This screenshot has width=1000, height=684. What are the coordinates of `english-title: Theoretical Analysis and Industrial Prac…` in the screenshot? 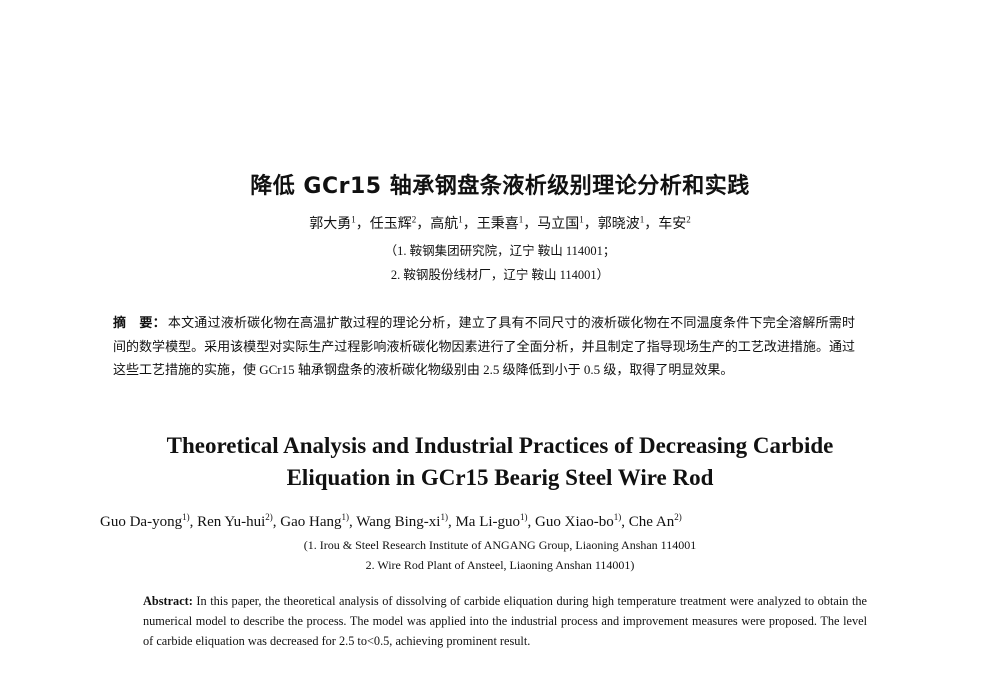 It's located at (500, 462).